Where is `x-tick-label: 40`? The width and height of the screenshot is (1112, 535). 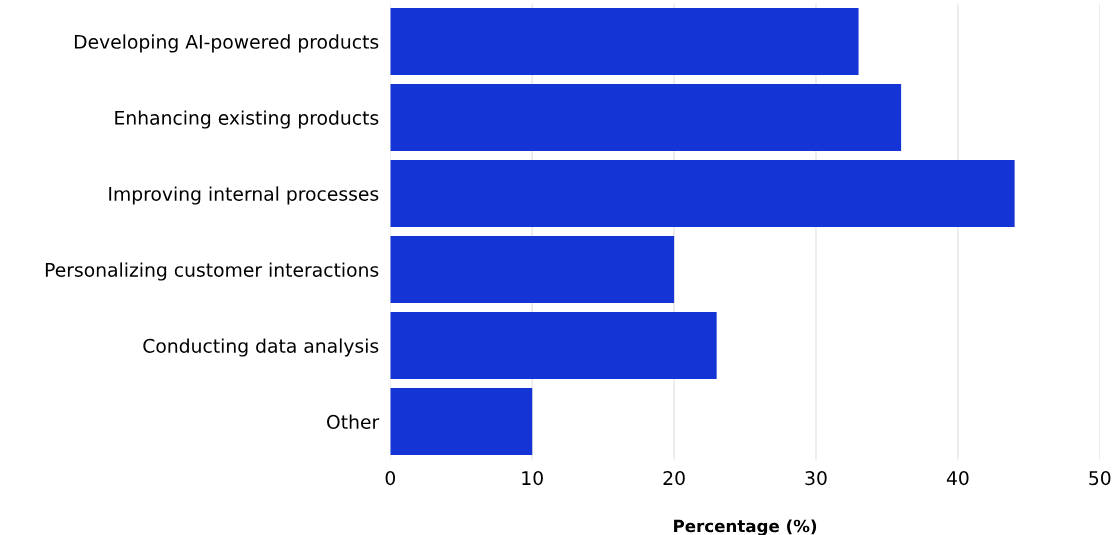 x-tick-label: 40 is located at coordinates (957, 478).